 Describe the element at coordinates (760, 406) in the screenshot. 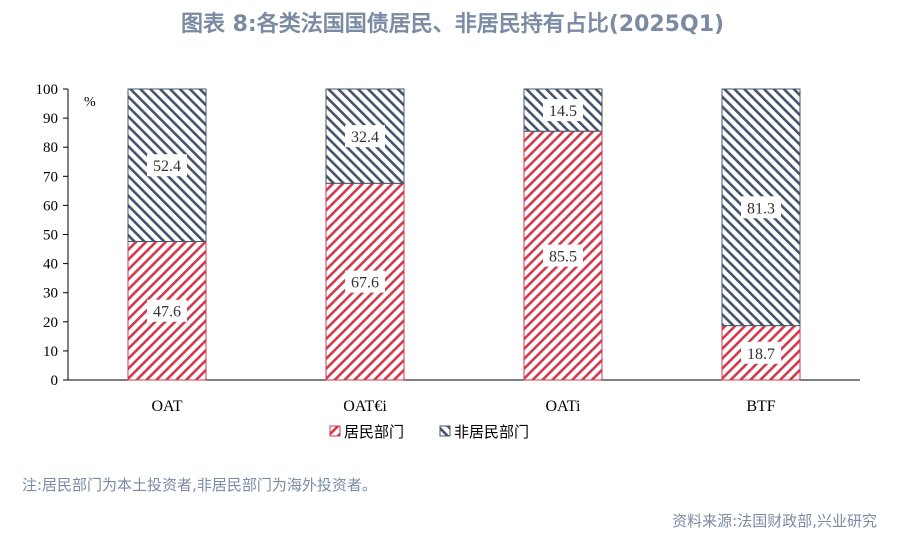

I see `x-tick-label: BTF` at that location.